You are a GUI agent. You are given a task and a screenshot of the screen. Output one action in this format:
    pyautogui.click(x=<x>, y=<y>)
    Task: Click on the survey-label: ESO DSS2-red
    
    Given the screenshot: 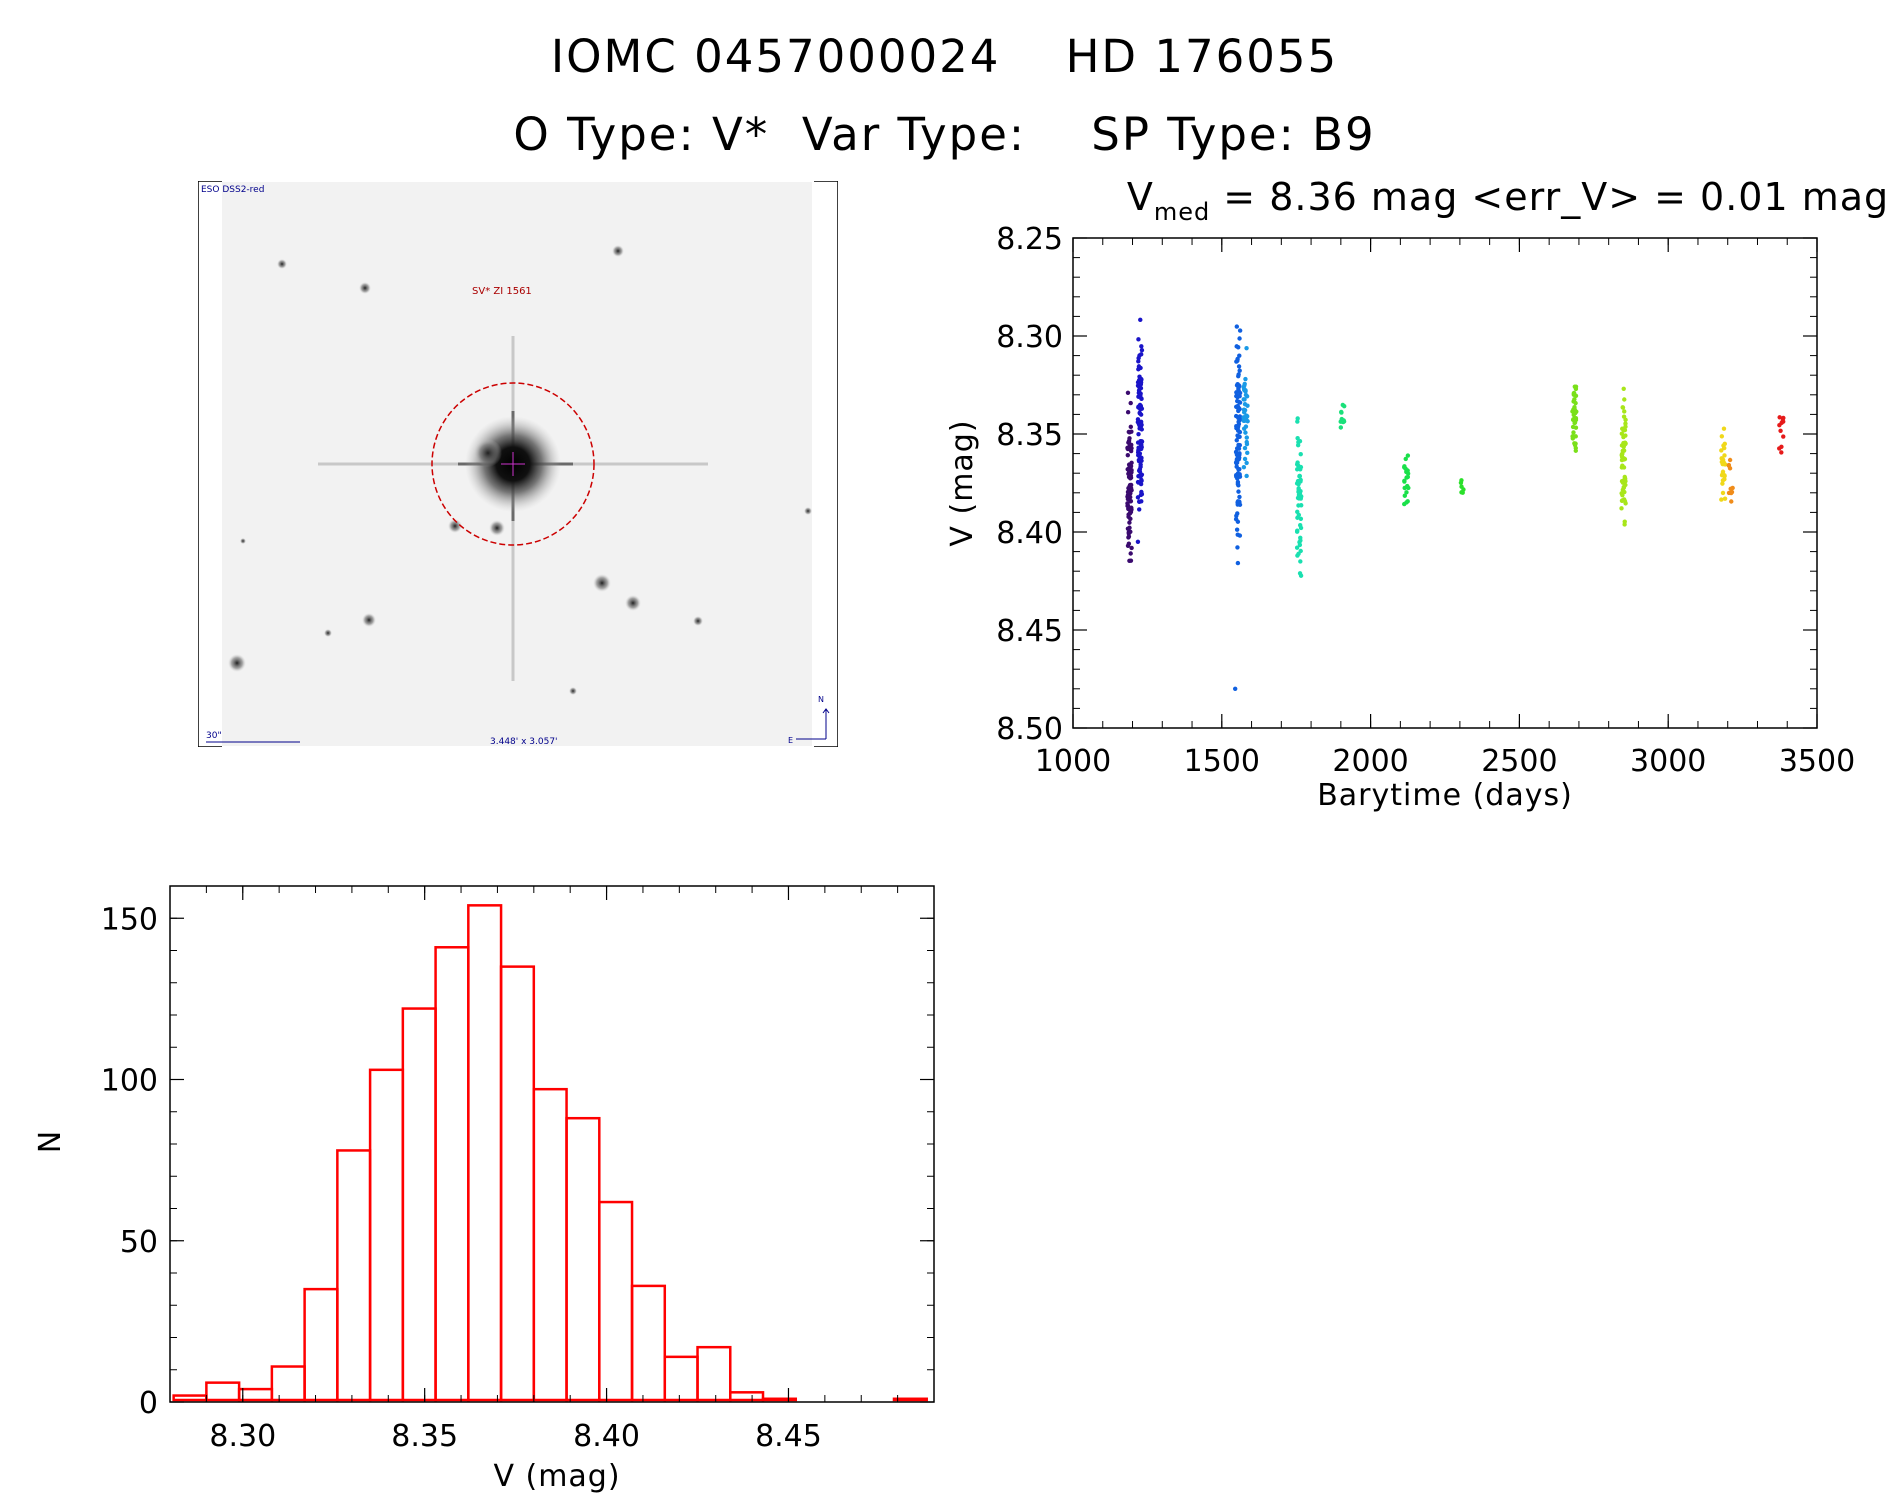 What is the action you would take?
    pyautogui.click(x=232, y=190)
    